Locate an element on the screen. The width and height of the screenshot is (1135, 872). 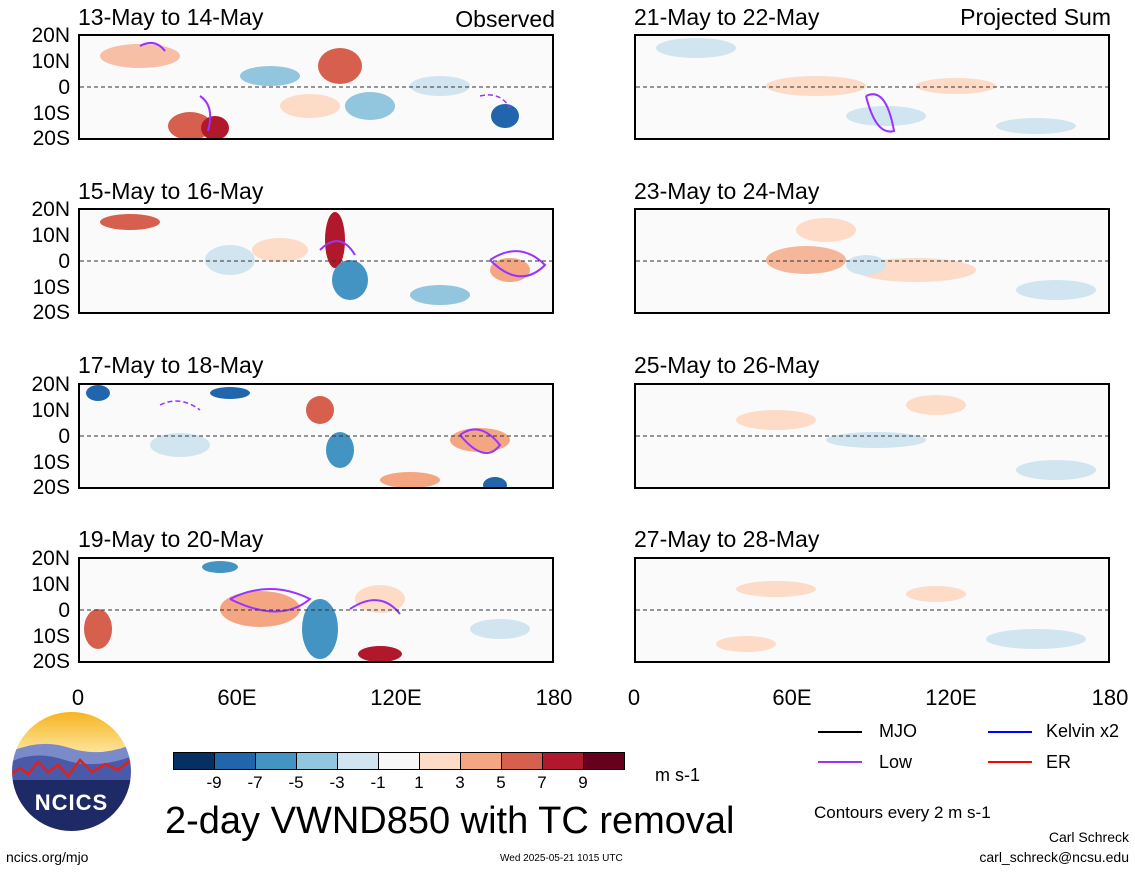
colorbar-tick: -9 is located at coordinates (214, 782).